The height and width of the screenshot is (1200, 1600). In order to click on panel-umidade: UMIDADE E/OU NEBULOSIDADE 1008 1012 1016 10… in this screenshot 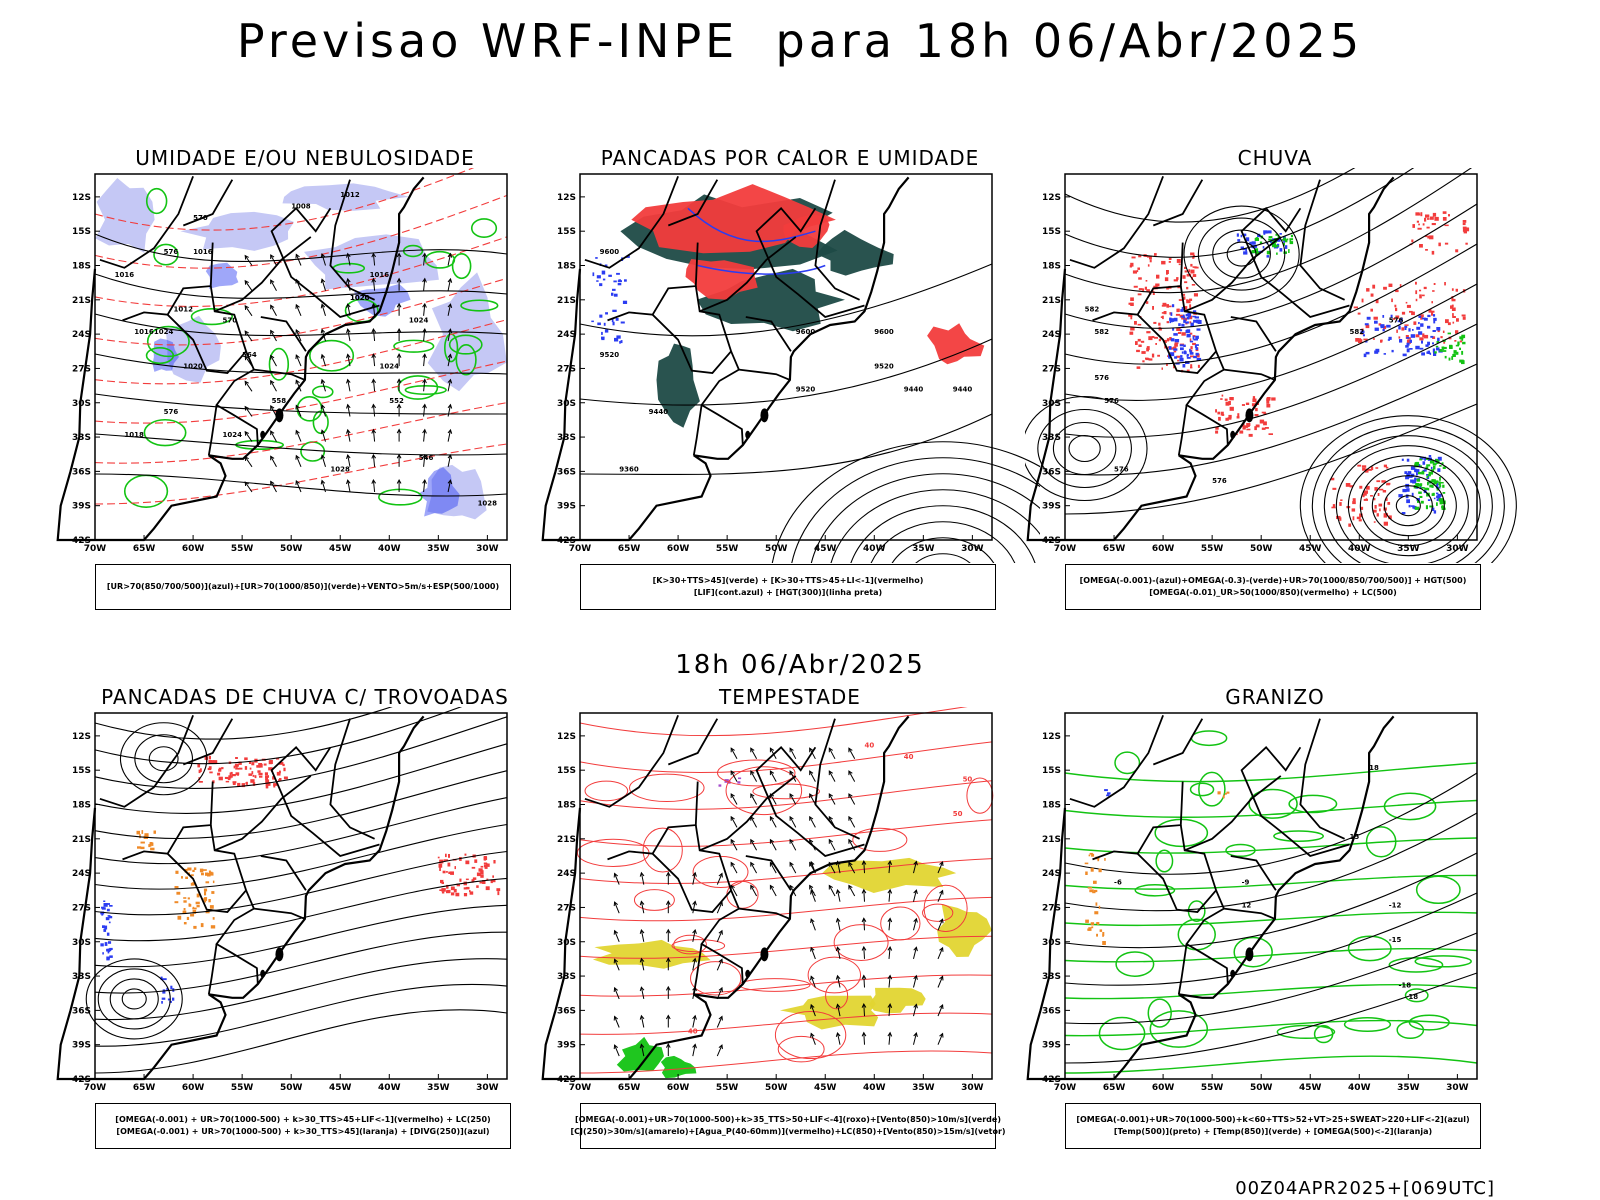, I will do `click(305, 381)`.